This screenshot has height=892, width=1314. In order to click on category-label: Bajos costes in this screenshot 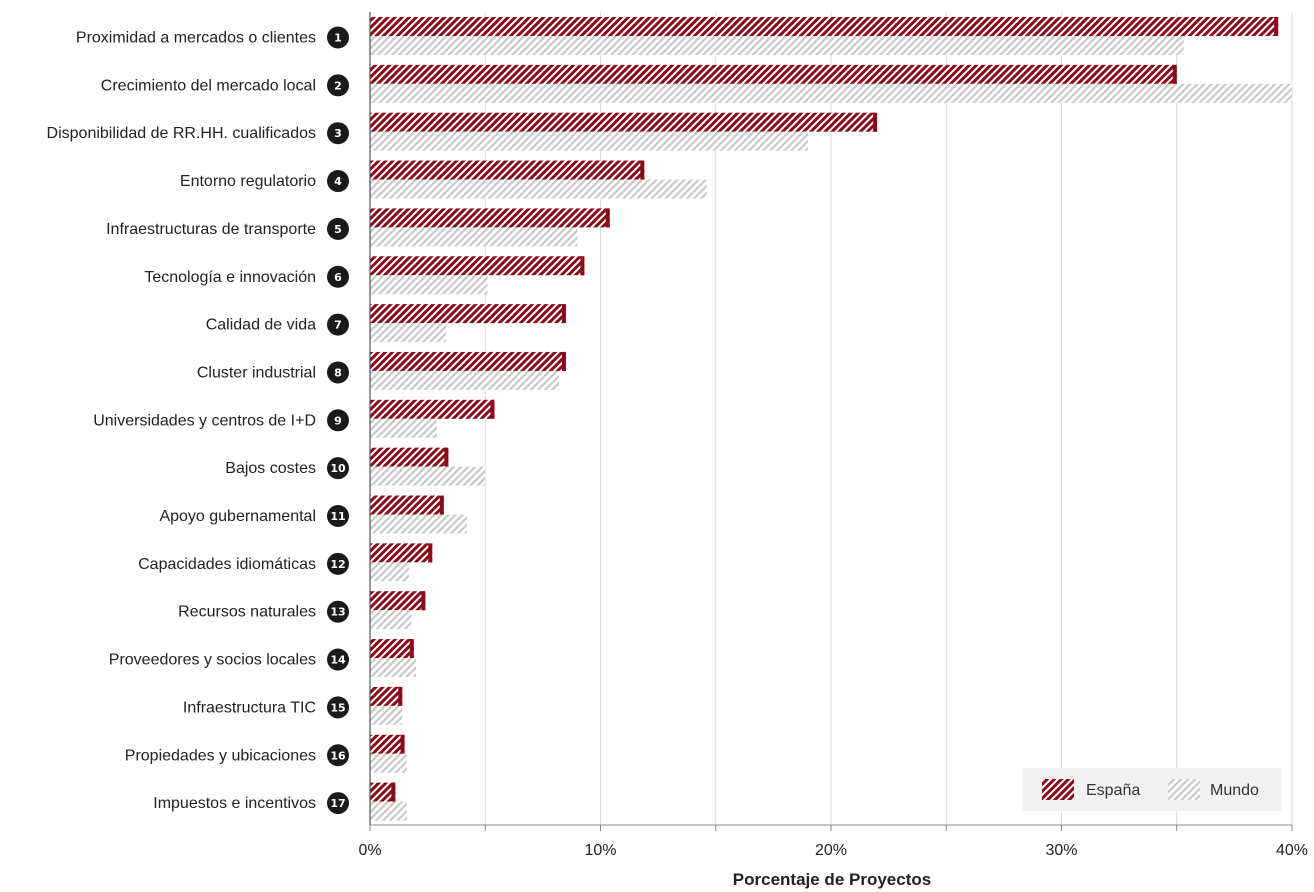, I will do `click(270, 468)`.